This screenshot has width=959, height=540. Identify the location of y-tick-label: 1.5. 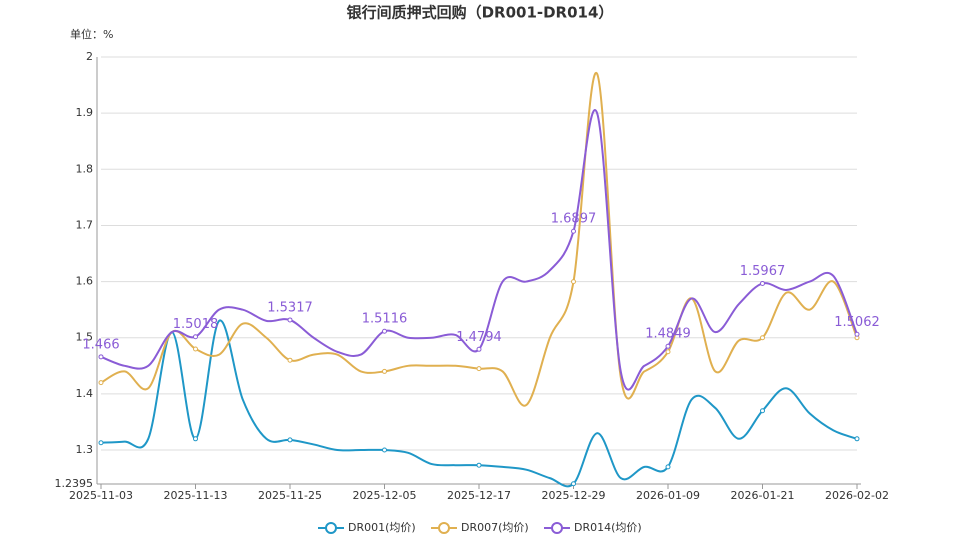
(85, 337).